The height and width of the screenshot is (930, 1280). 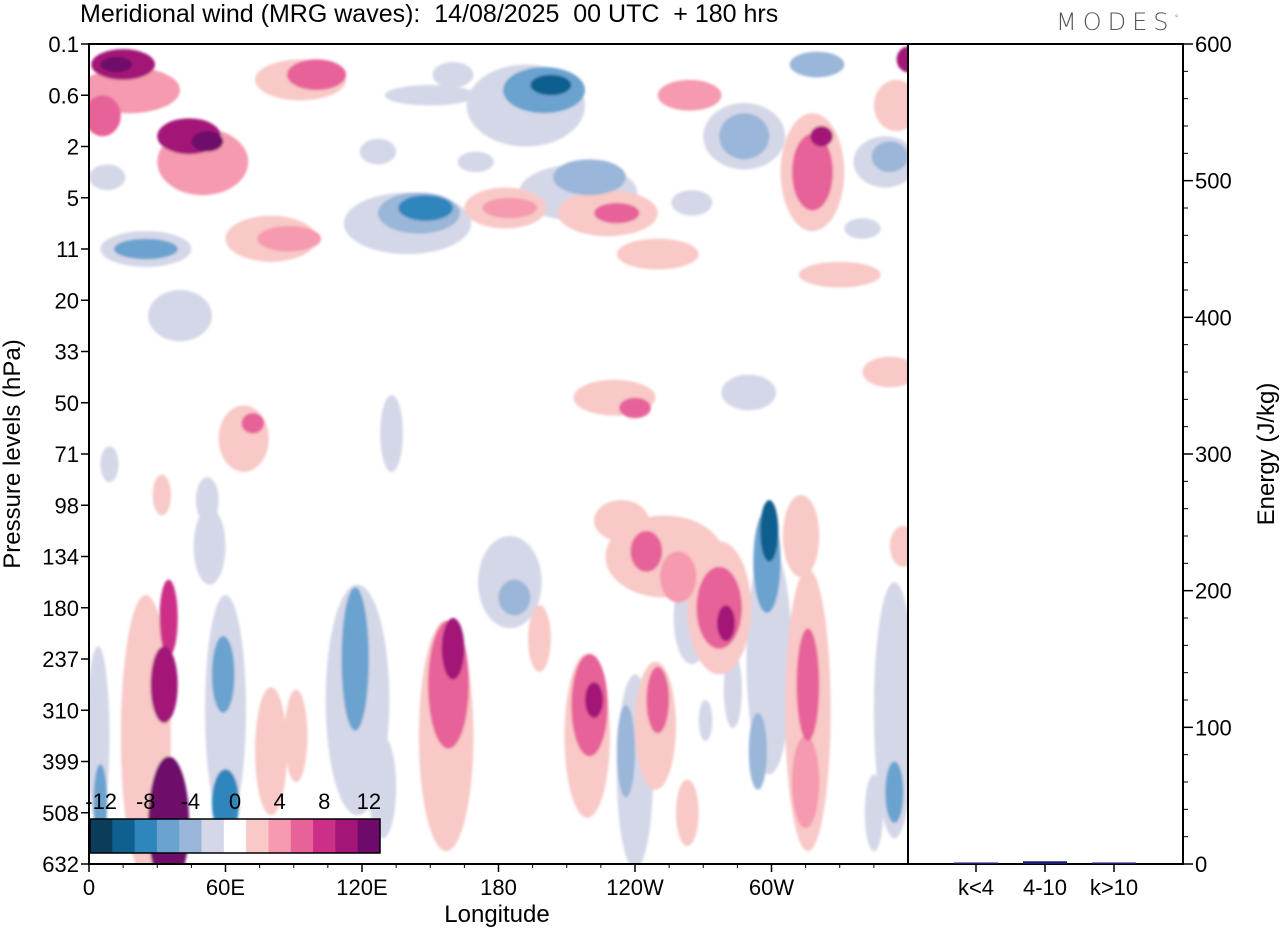 I want to click on energy-tick-label: 300, so click(x=1213, y=454).